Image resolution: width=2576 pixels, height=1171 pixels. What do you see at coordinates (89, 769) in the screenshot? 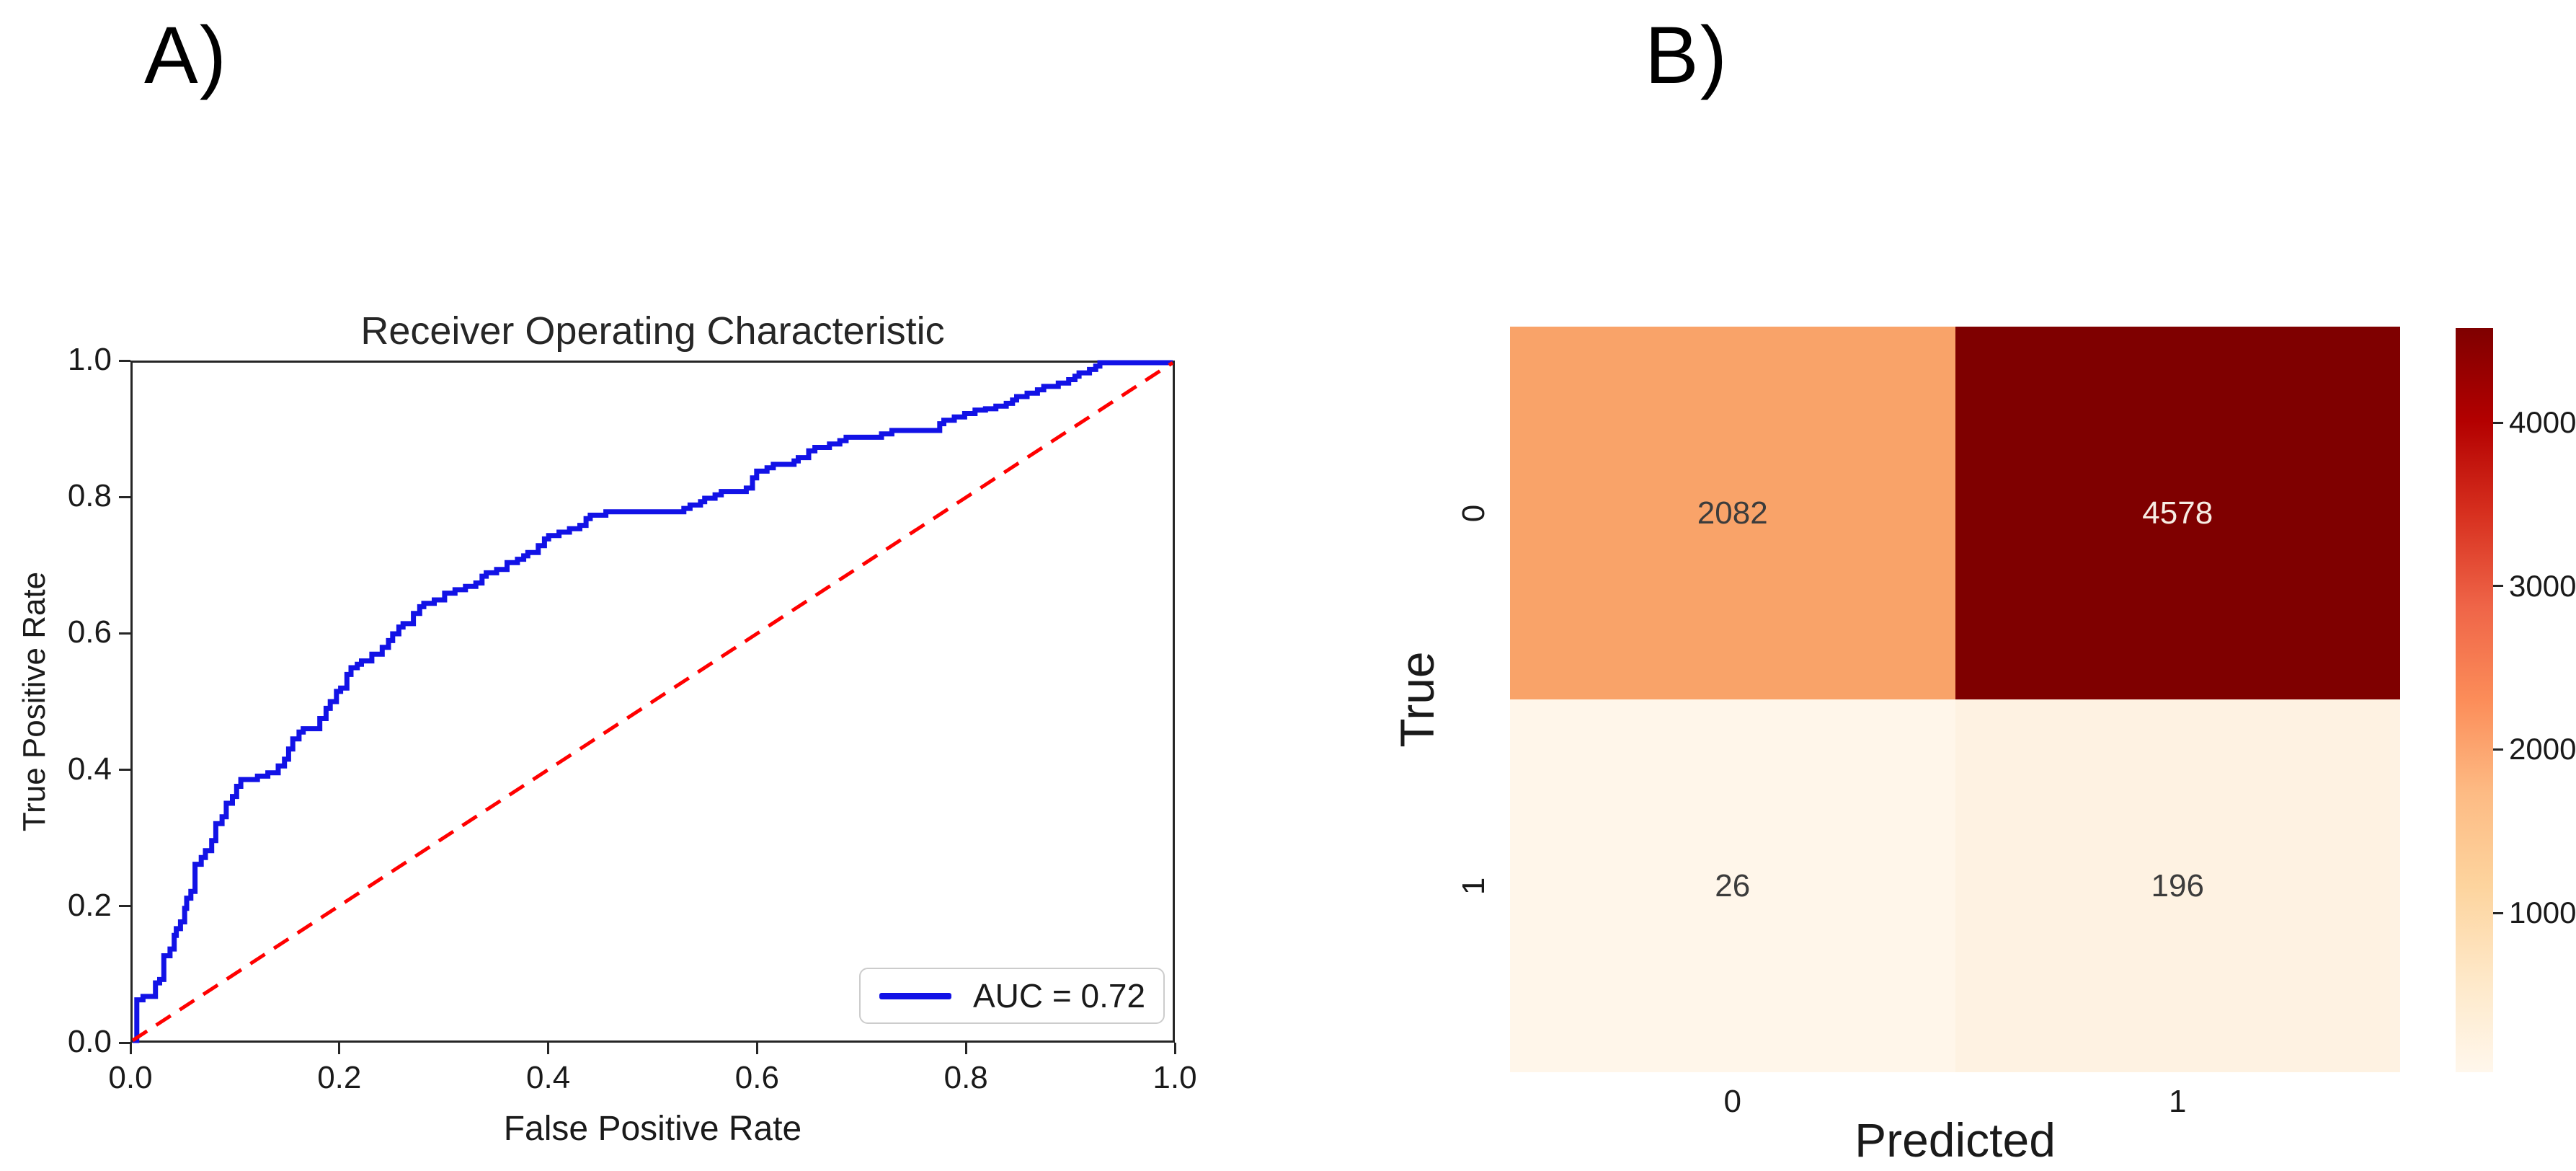
I see `roc-y-tick-label: 0.4` at bounding box center [89, 769].